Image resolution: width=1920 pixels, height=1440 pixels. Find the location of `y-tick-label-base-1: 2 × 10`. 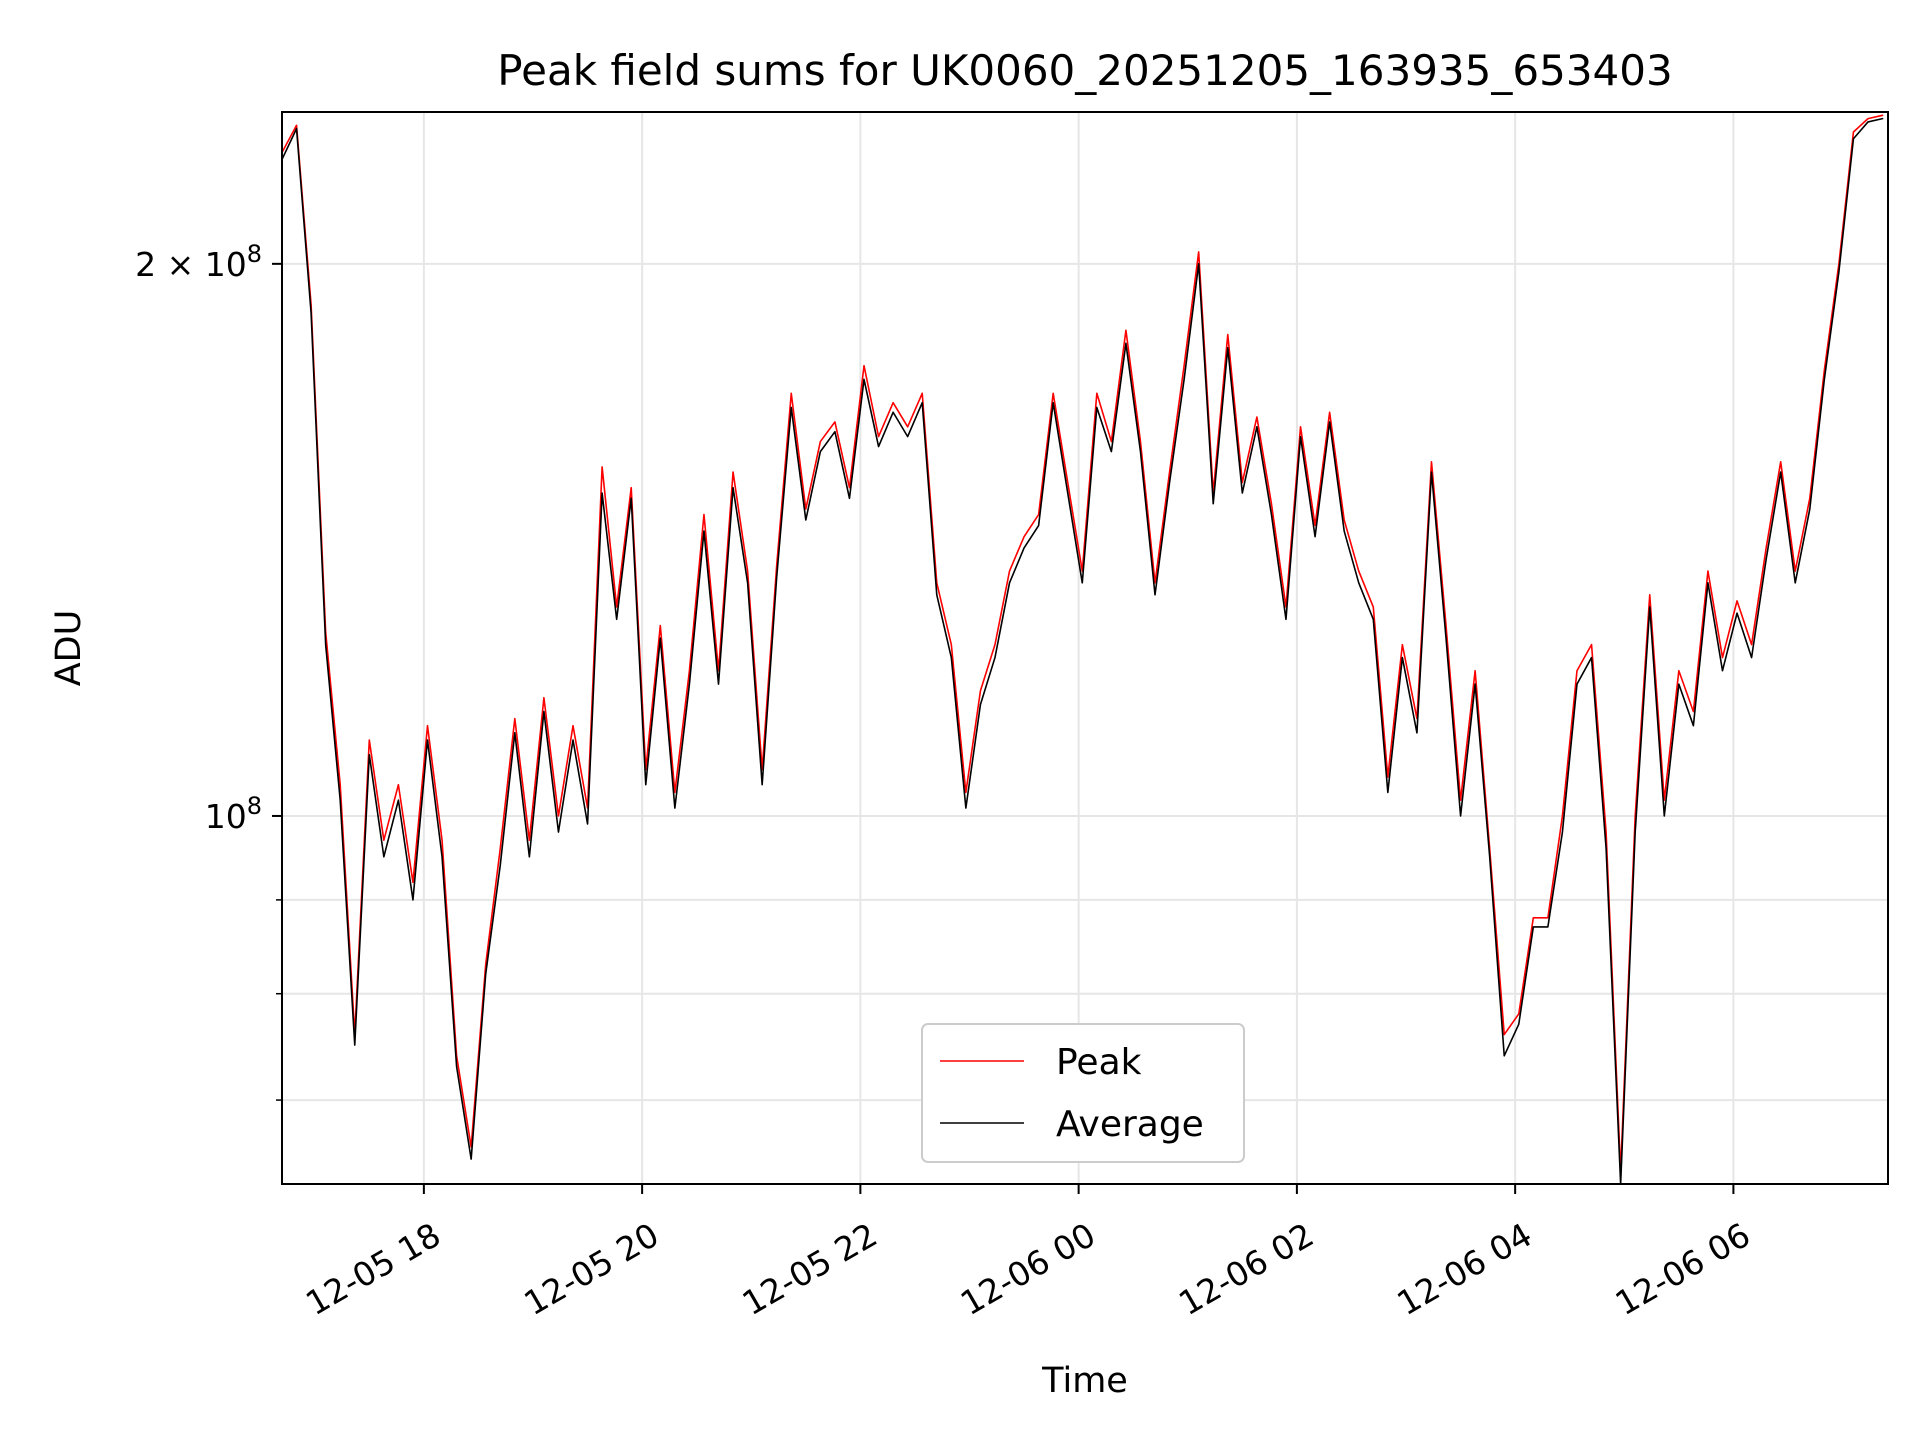

y-tick-label-base-1: 2 × 10 is located at coordinates (191, 264).